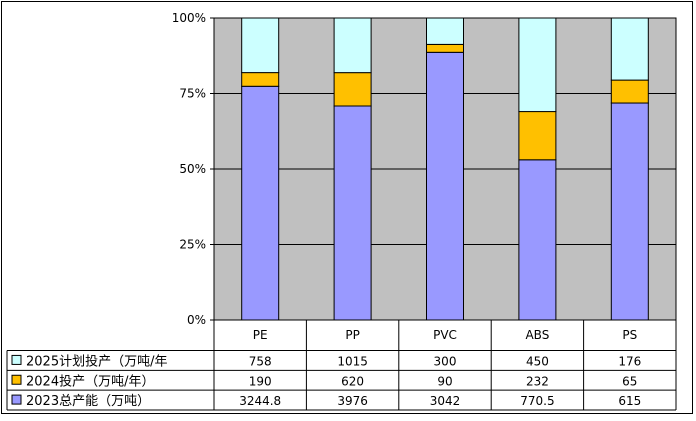 This screenshot has height=421, width=696. I want to click on y-tick-label: 25%, so click(192, 245).